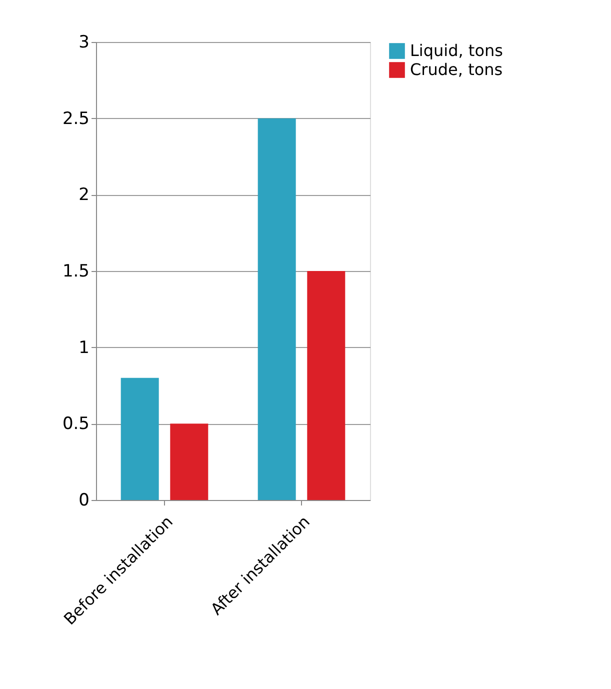 The width and height of the screenshot is (611, 689). What do you see at coordinates (84, 195) in the screenshot?
I see `y-tick-label: 2` at bounding box center [84, 195].